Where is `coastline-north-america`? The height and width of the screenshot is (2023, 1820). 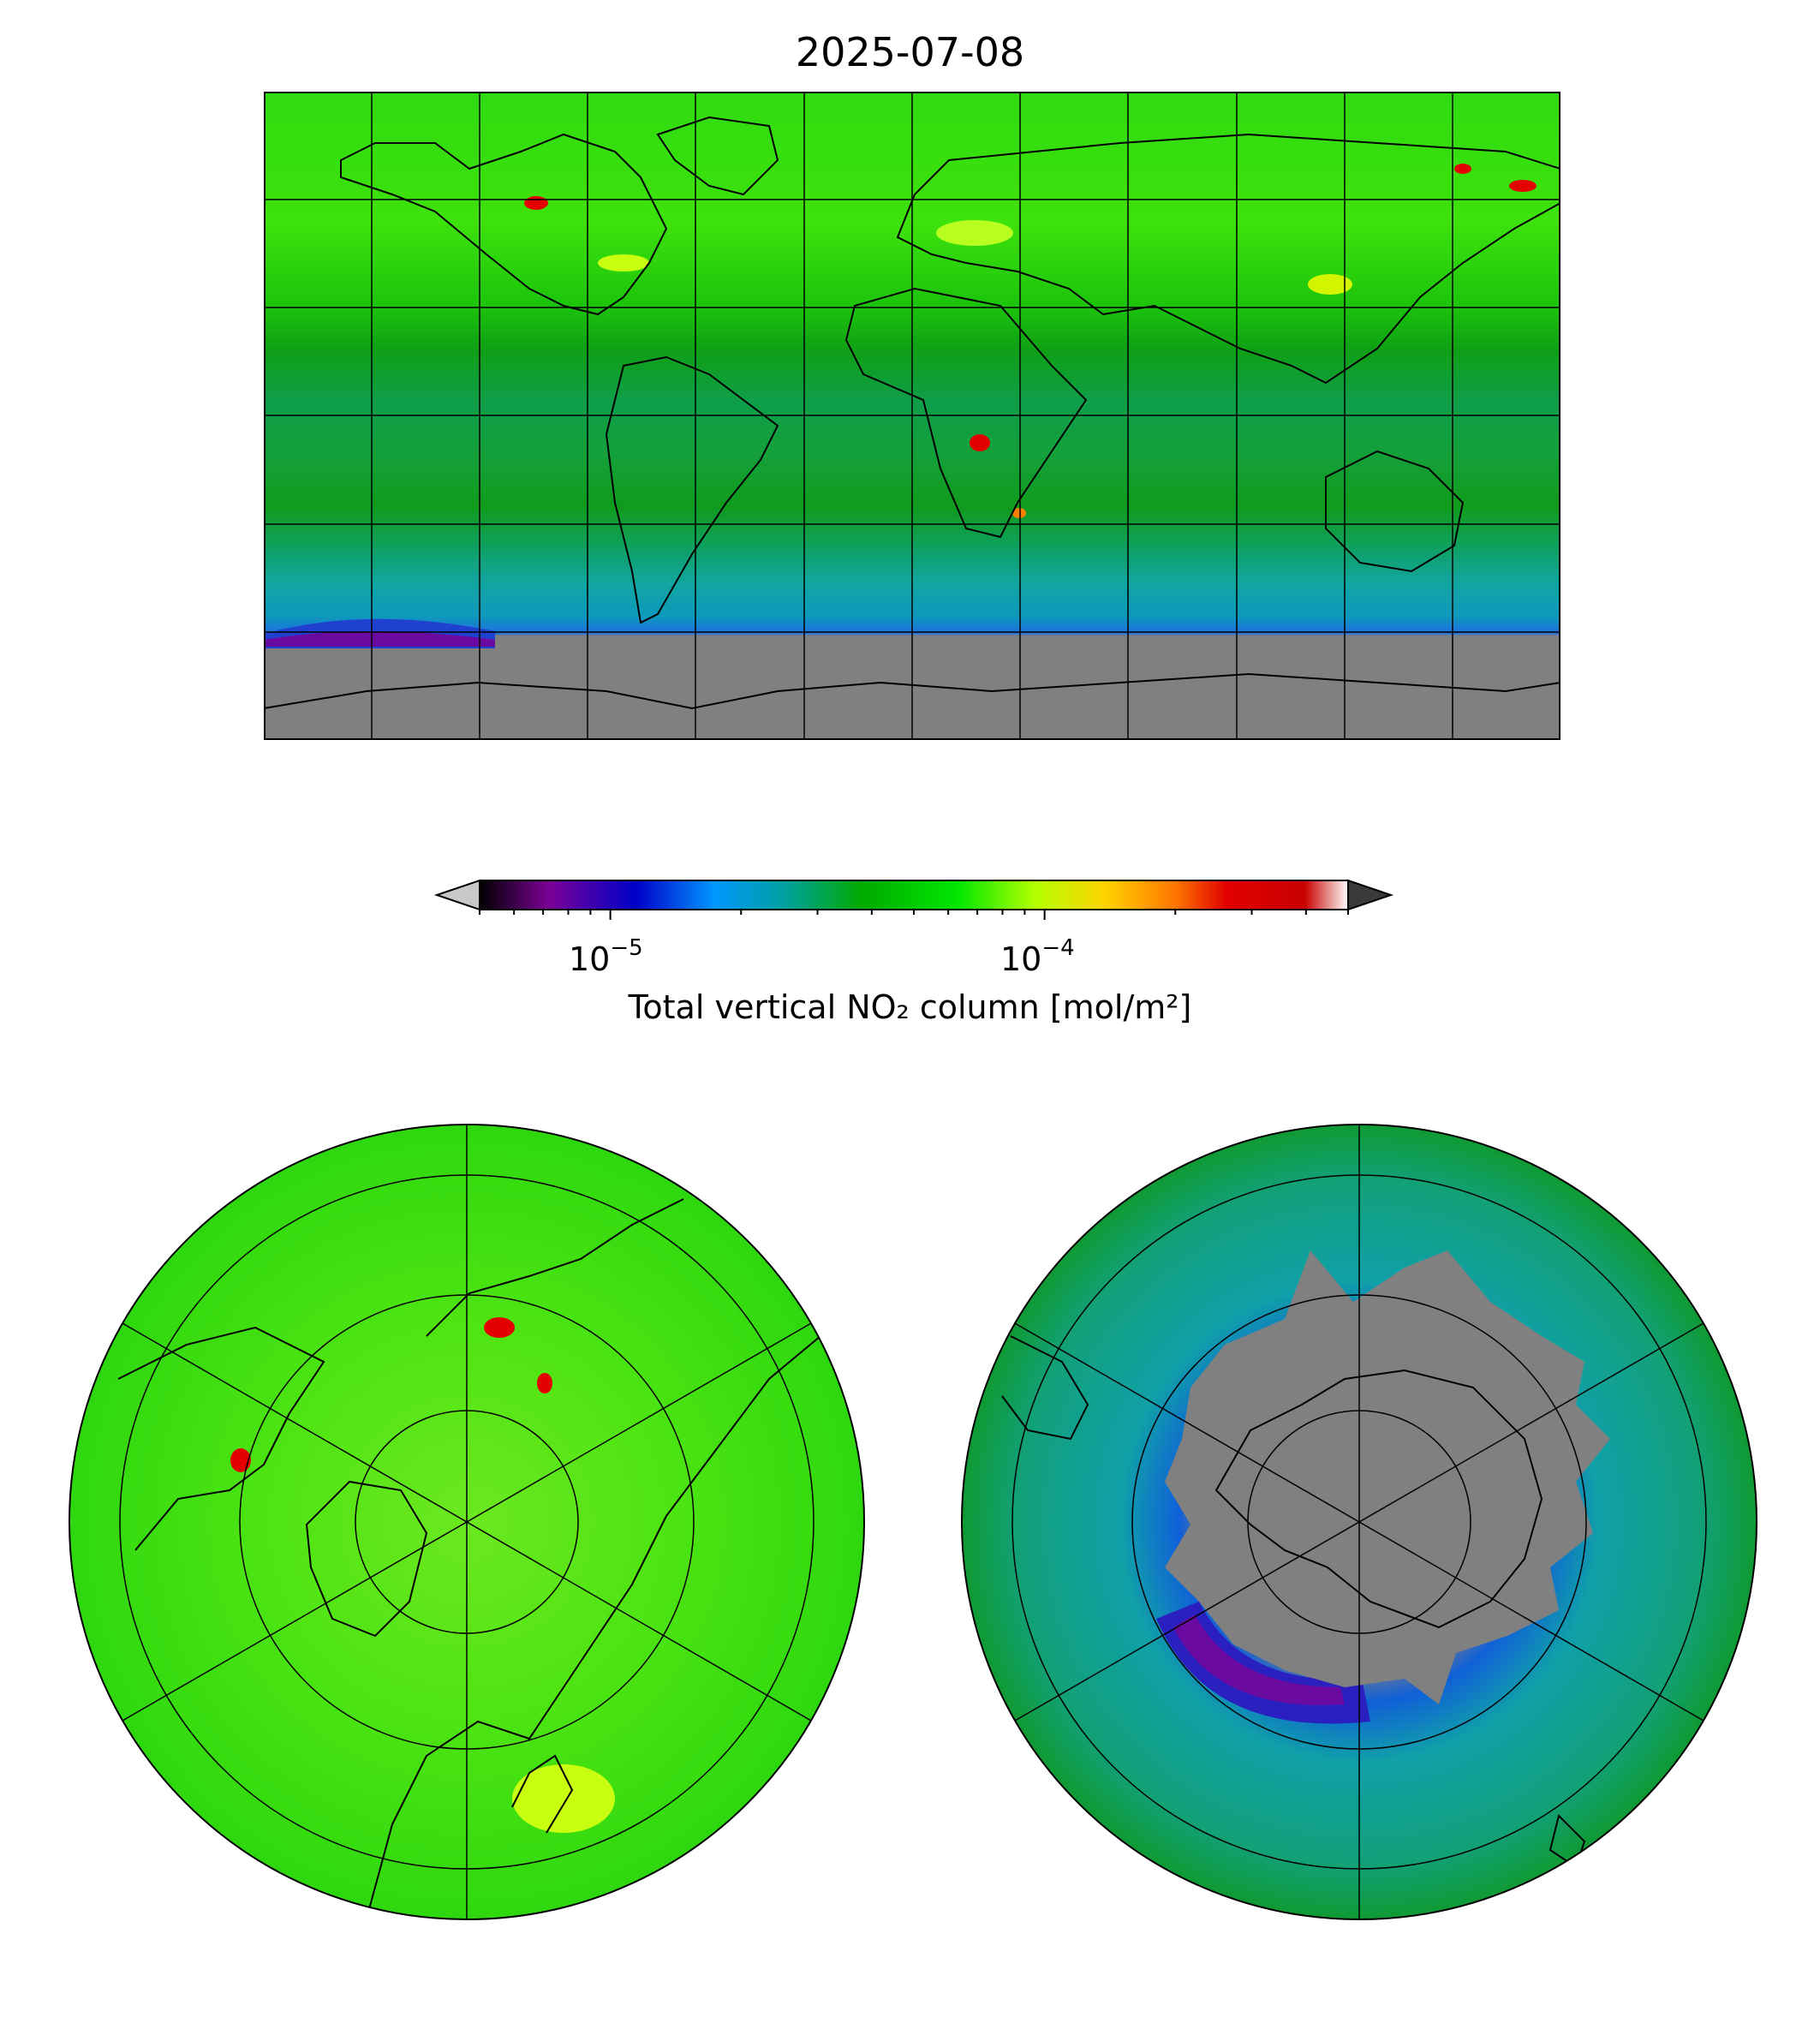 coastline-north-america is located at coordinates (504, 224).